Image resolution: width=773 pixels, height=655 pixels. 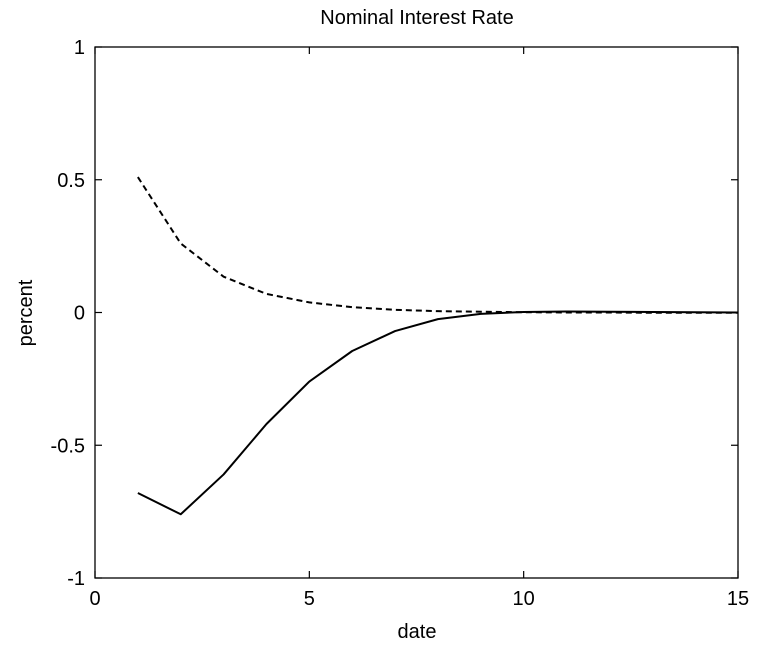 What do you see at coordinates (524, 599) in the screenshot?
I see `x-tick-label: 10` at bounding box center [524, 599].